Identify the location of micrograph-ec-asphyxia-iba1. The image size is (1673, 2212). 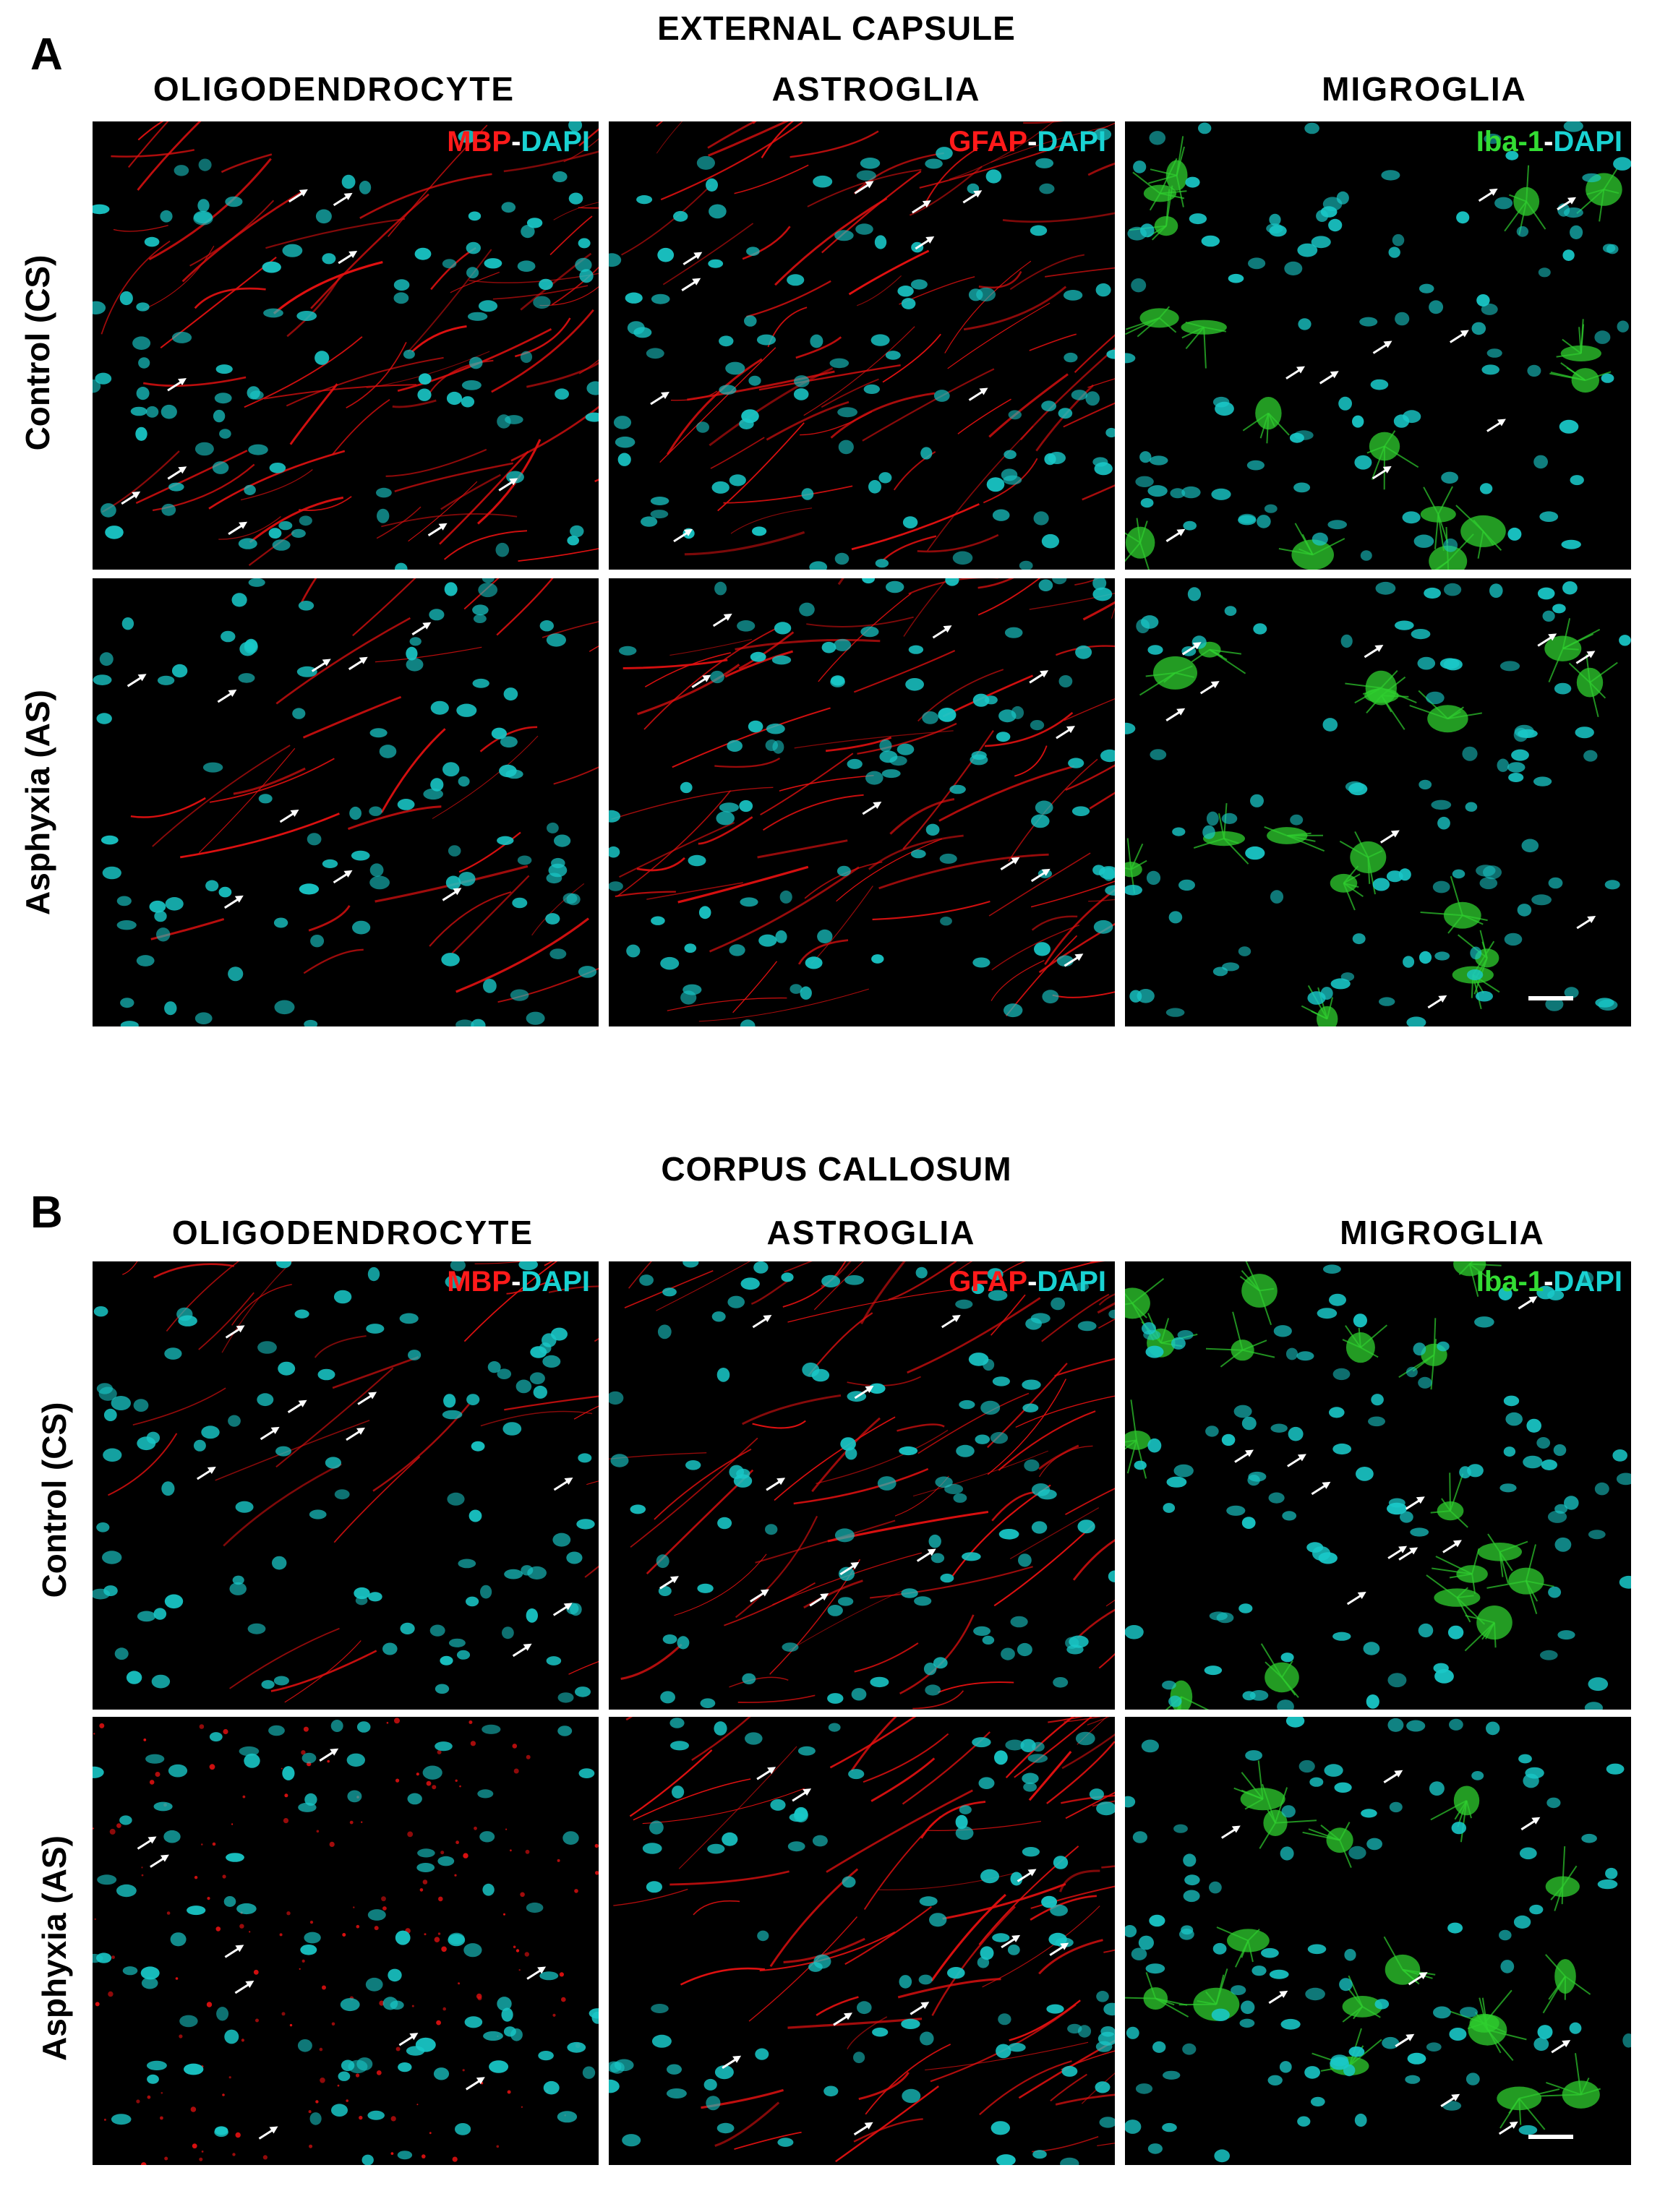
(1378, 802).